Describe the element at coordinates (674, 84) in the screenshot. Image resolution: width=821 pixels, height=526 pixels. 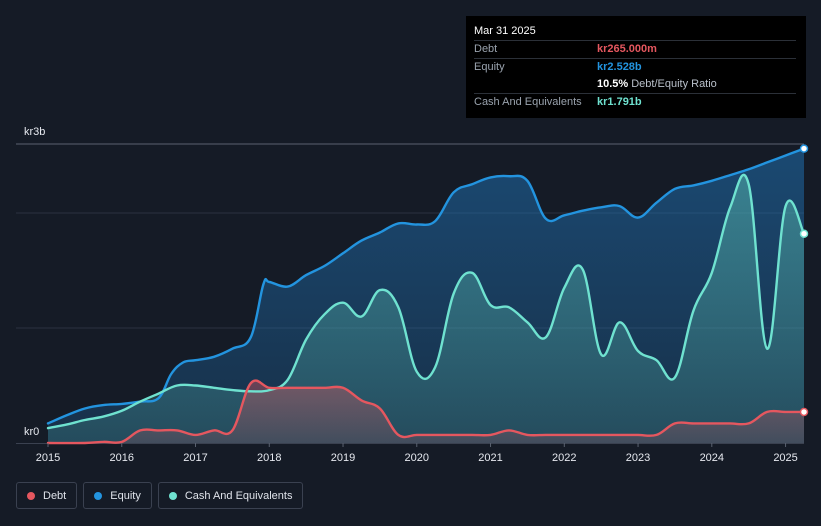
I see `tooltip-ratio-label: Debt/Equity Ratio` at that location.